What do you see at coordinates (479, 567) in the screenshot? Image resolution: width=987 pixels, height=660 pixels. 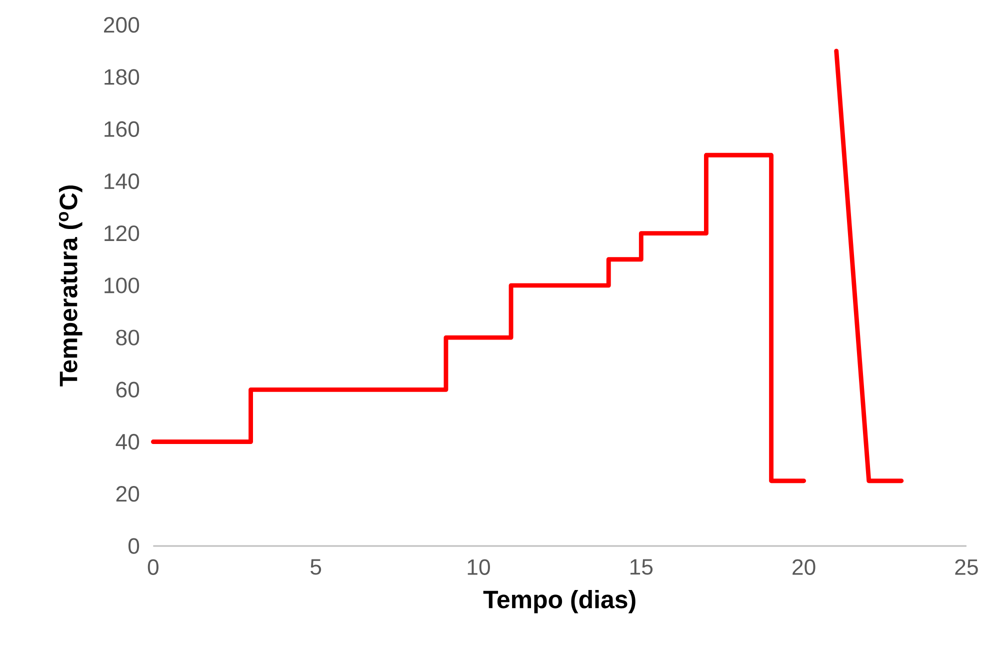 I see `x-tick-label: 10` at bounding box center [479, 567].